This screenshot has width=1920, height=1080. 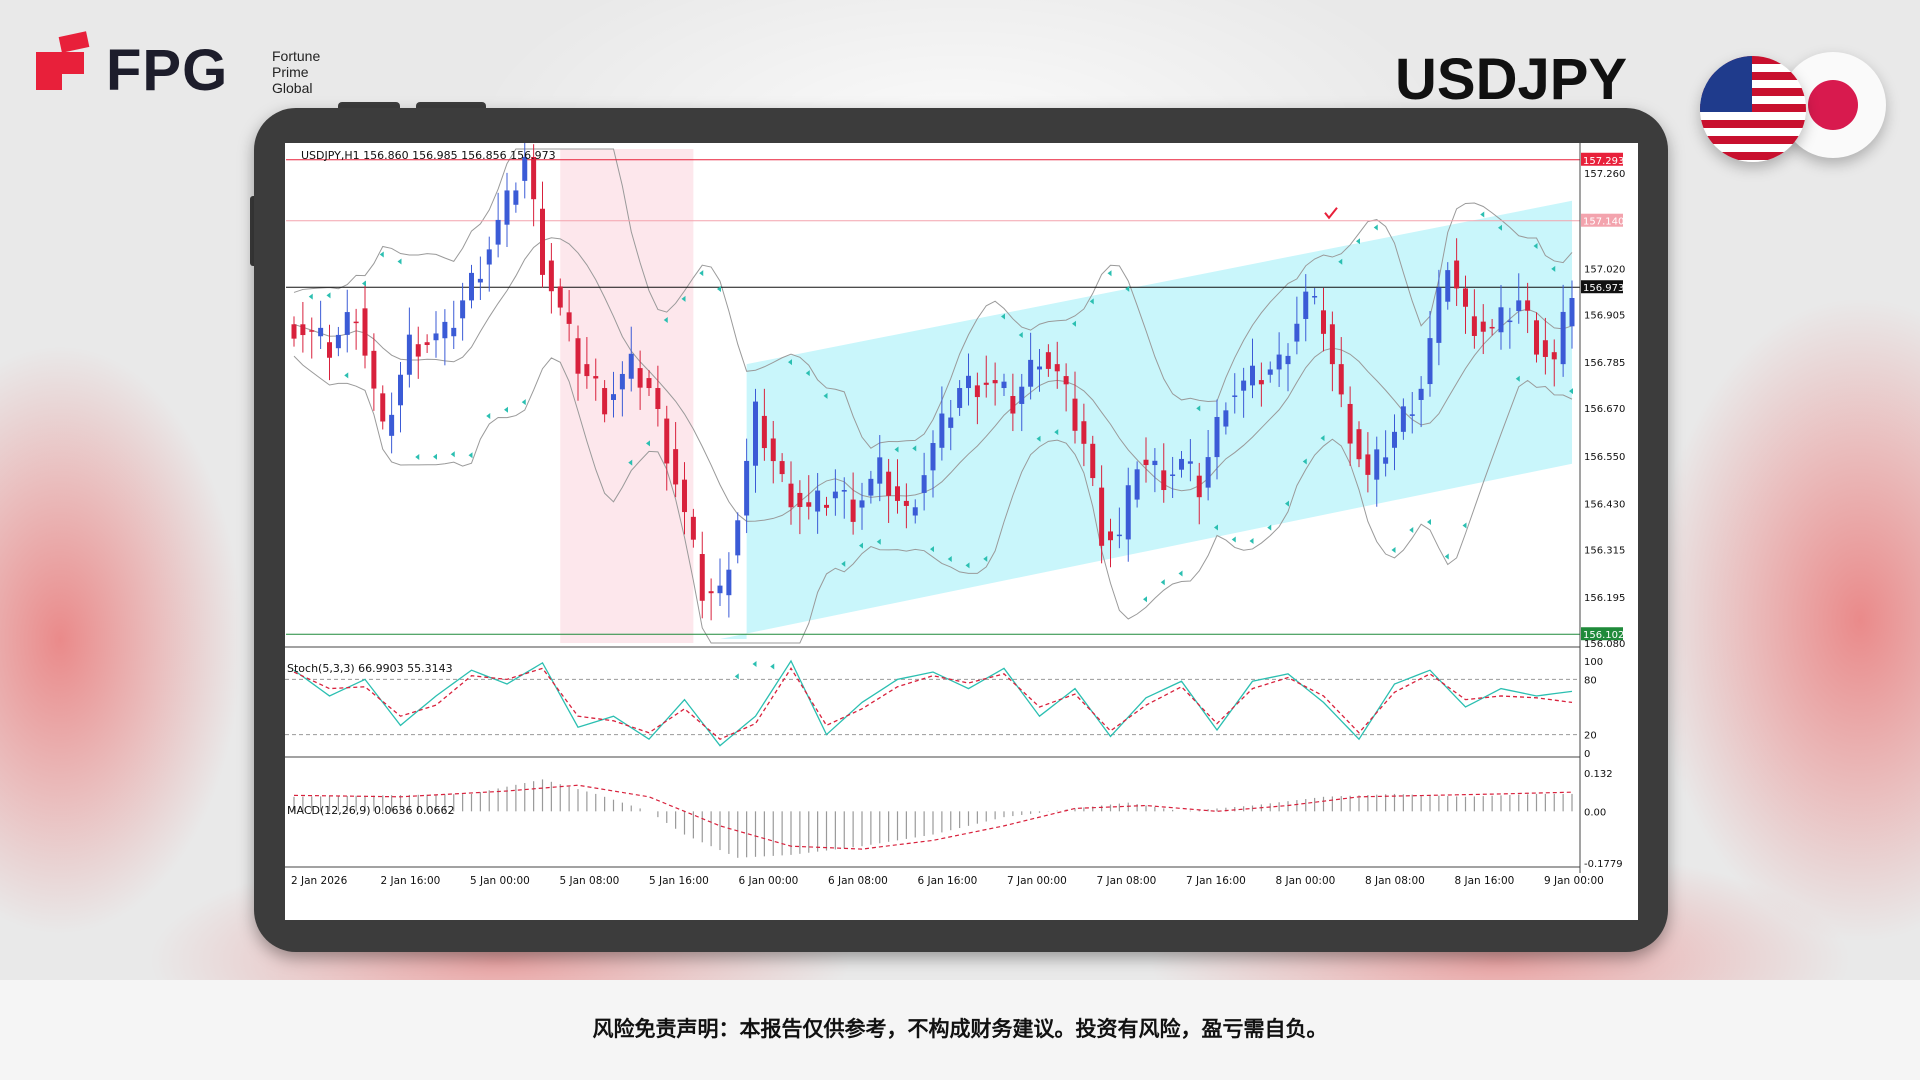 I want to click on macd-tick-label: 0.00, so click(x=1595, y=812).